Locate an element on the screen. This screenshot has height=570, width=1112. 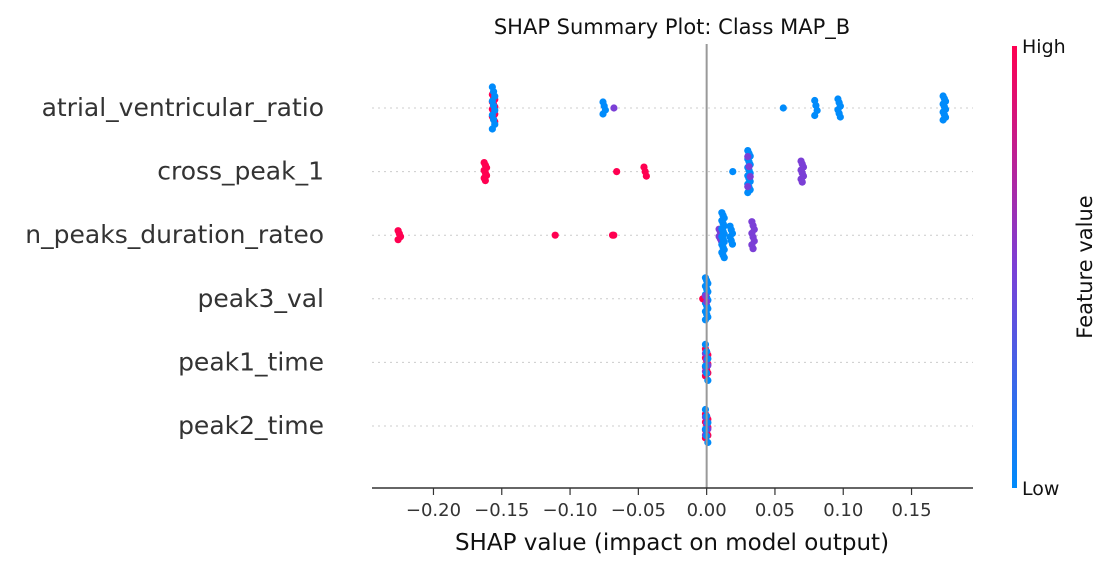
x-tick-label: 0.10 is located at coordinates (843, 510).